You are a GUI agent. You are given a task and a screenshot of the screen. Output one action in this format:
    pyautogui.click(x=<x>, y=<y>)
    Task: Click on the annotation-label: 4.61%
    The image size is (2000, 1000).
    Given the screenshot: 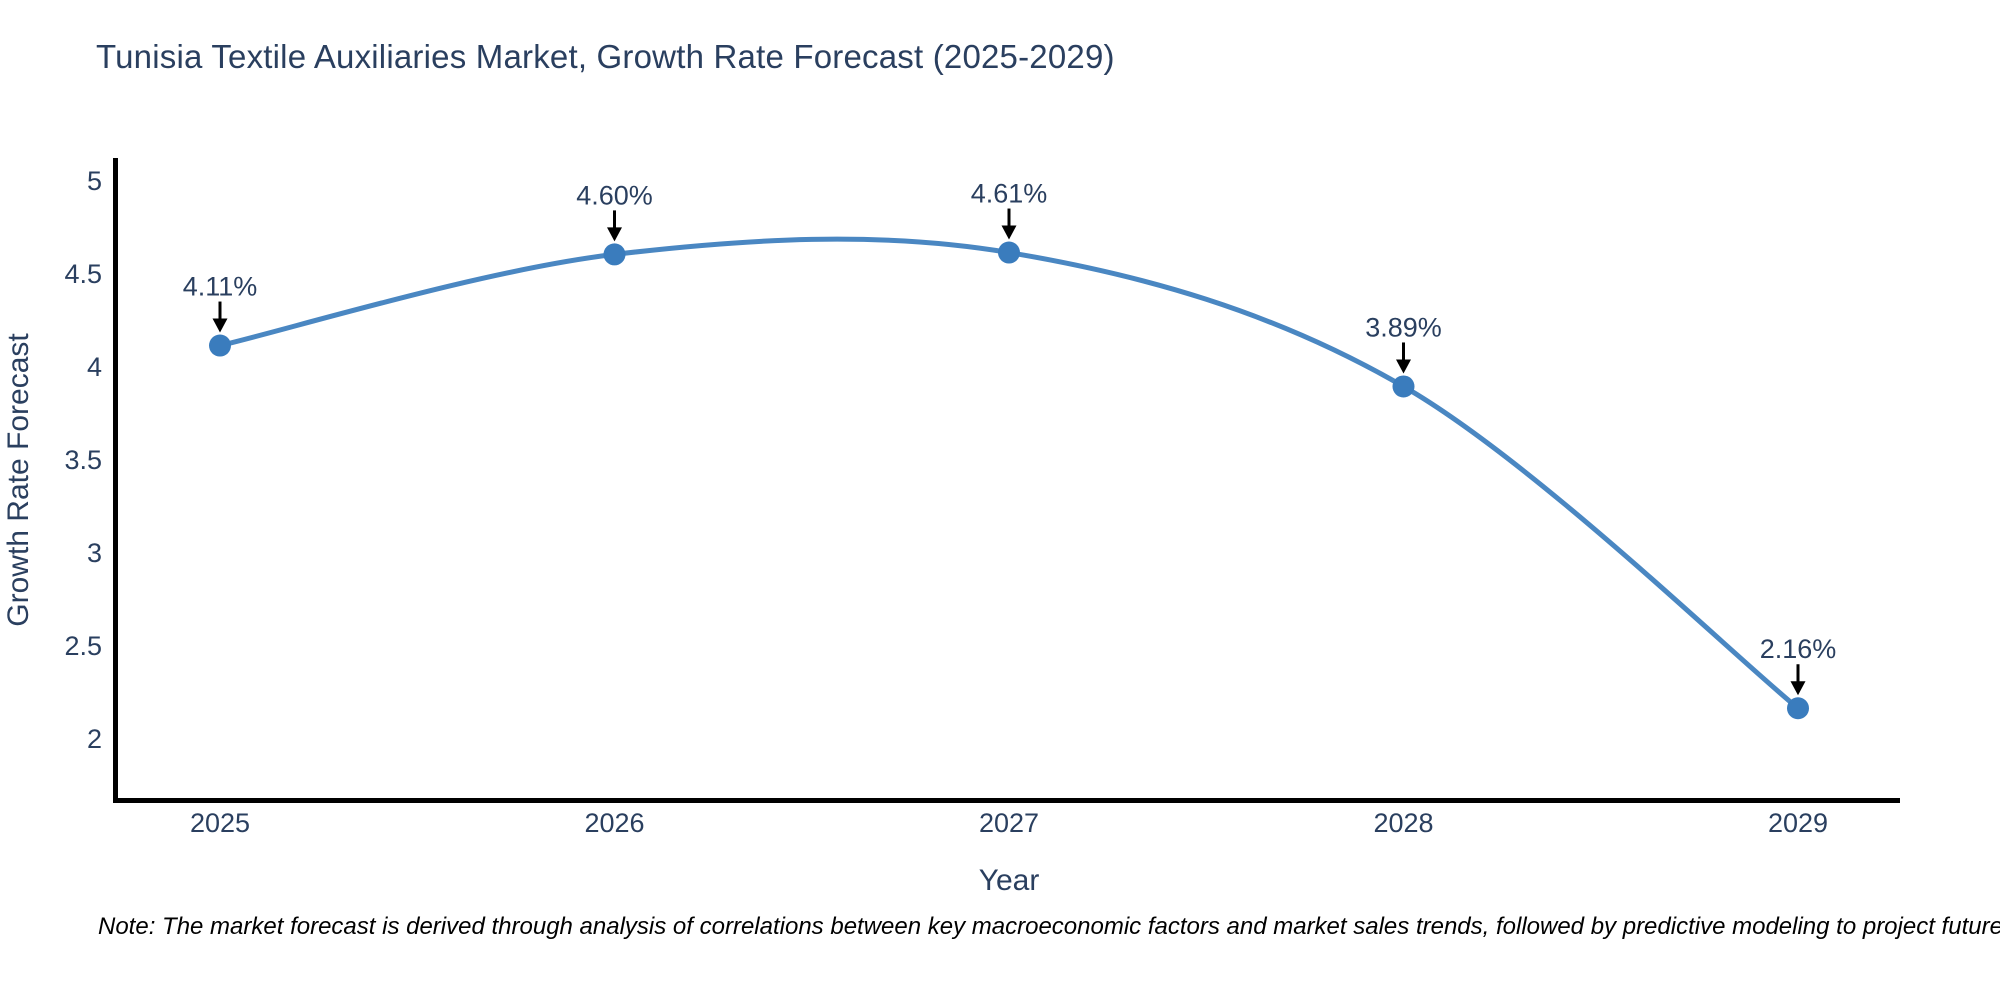 What is the action you would take?
    pyautogui.click(x=1009, y=194)
    